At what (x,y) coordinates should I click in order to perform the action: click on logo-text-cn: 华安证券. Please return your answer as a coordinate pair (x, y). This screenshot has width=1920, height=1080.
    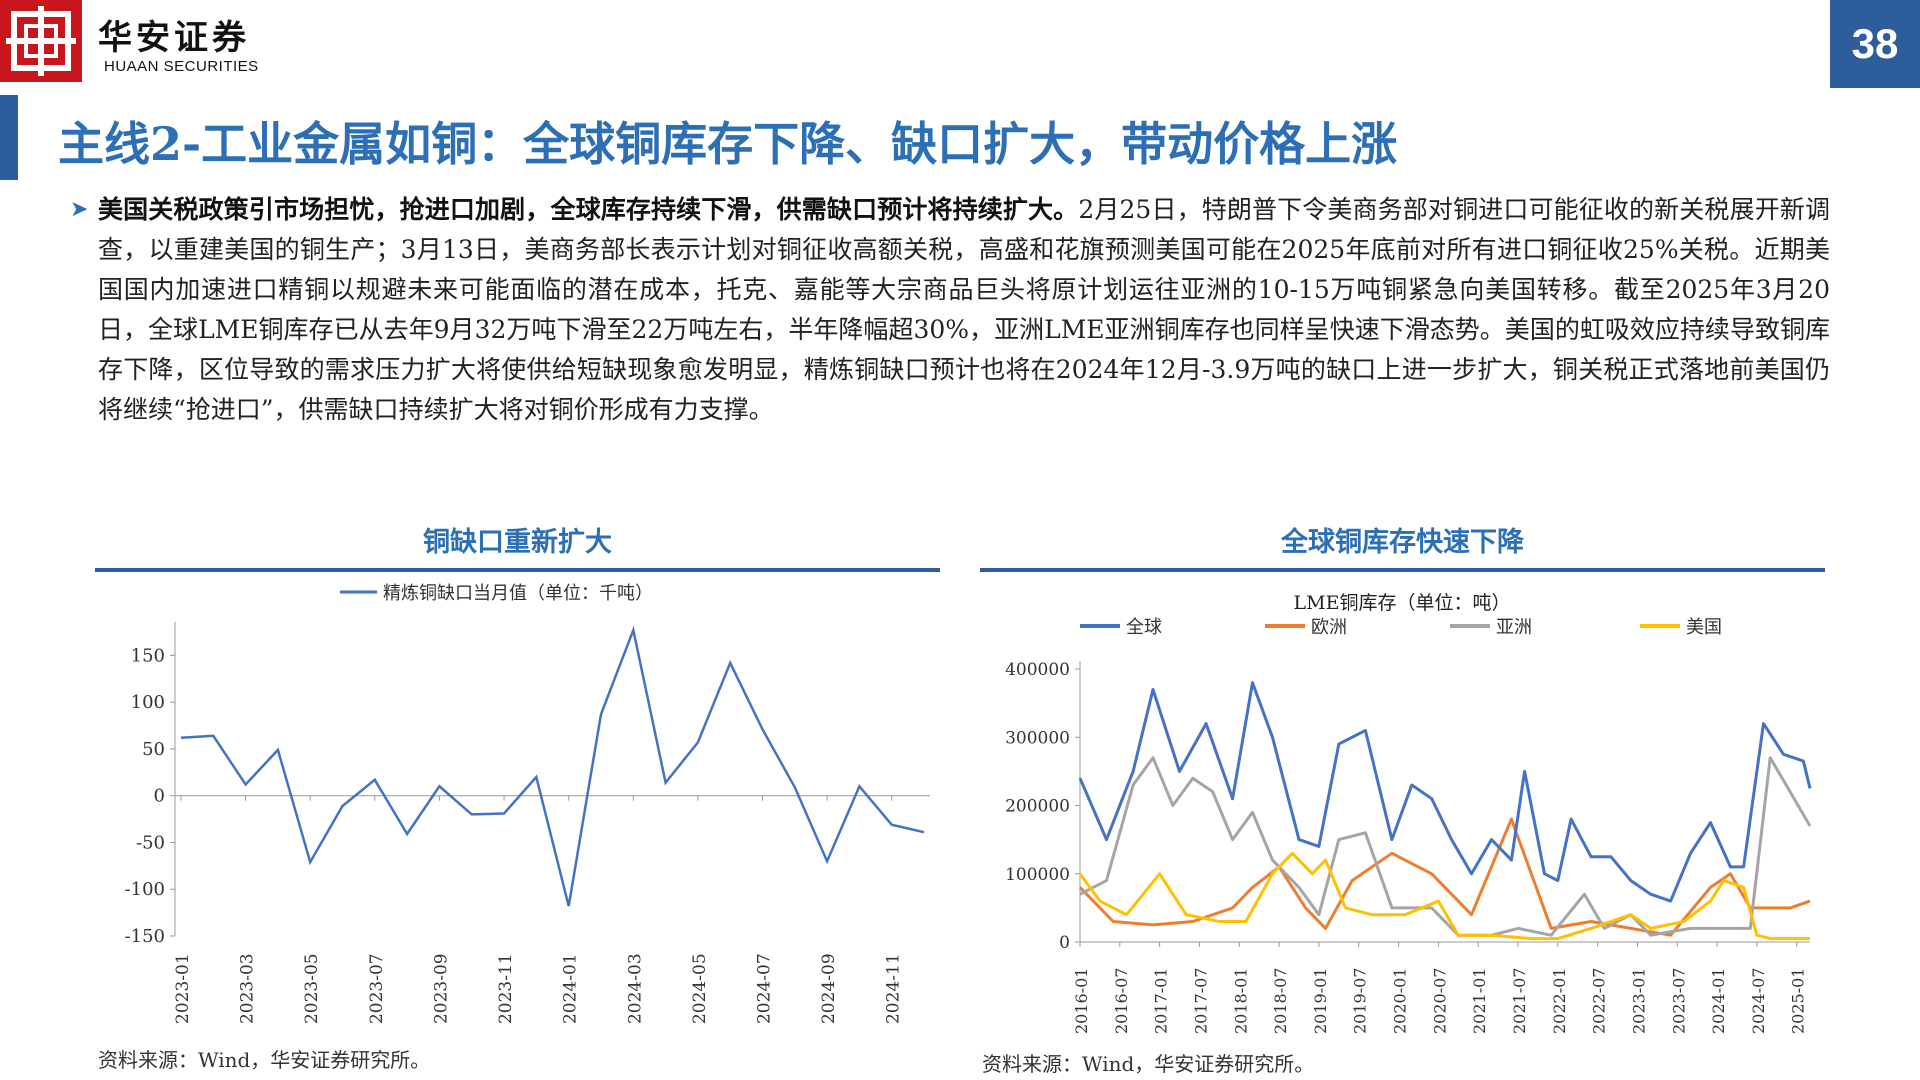
    Looking at the image, I should click on (174, 38).